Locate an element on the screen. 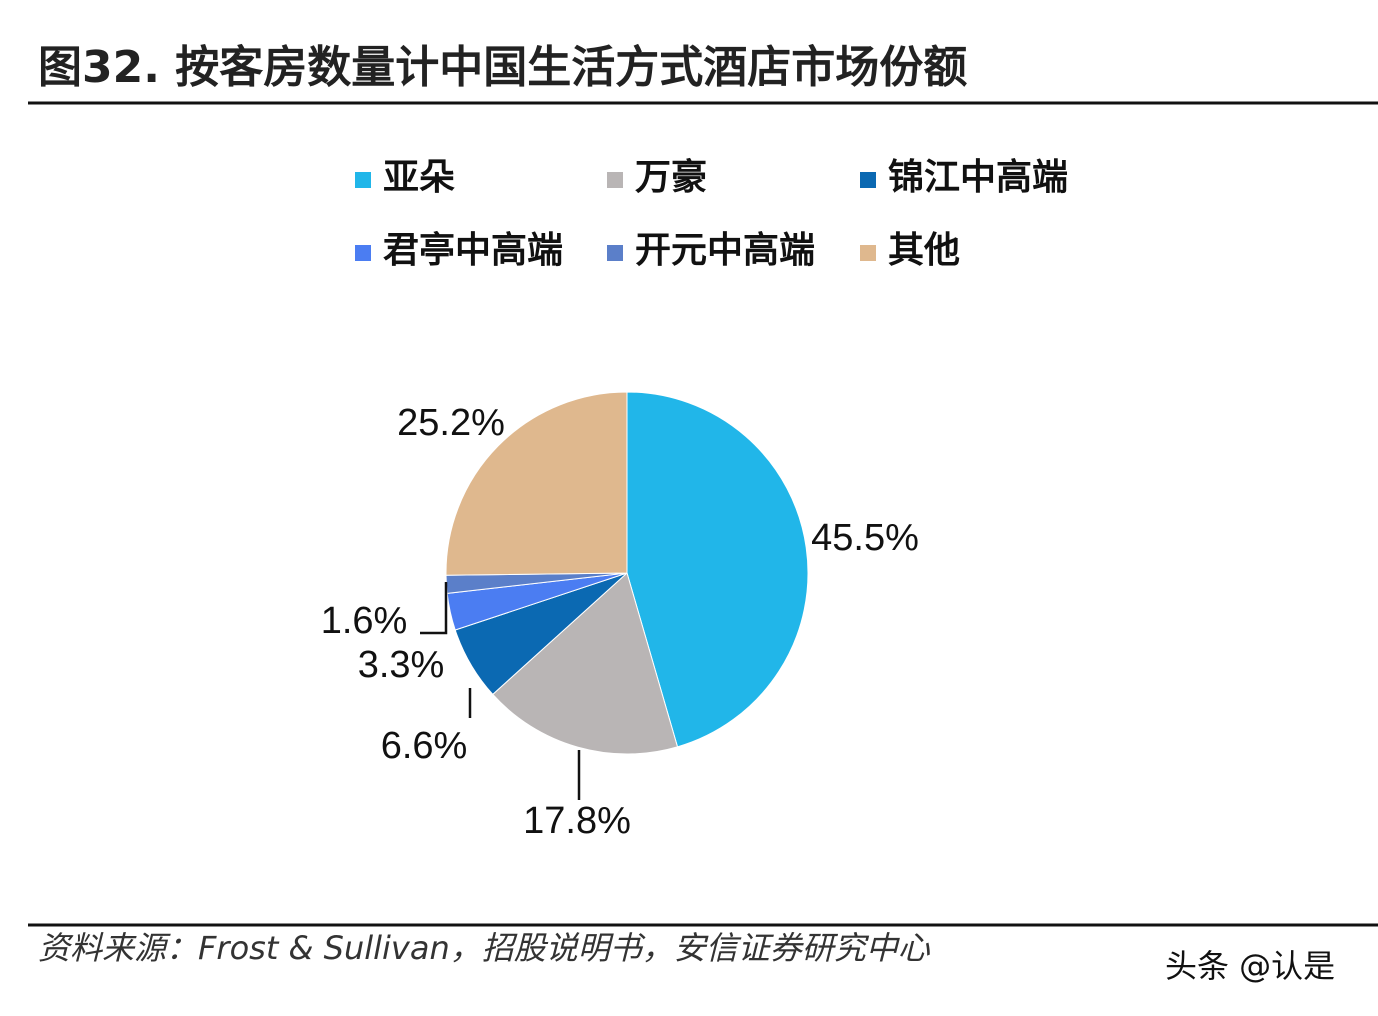  legend-label: 君亭中高端 is located at coordinates (473, 250).